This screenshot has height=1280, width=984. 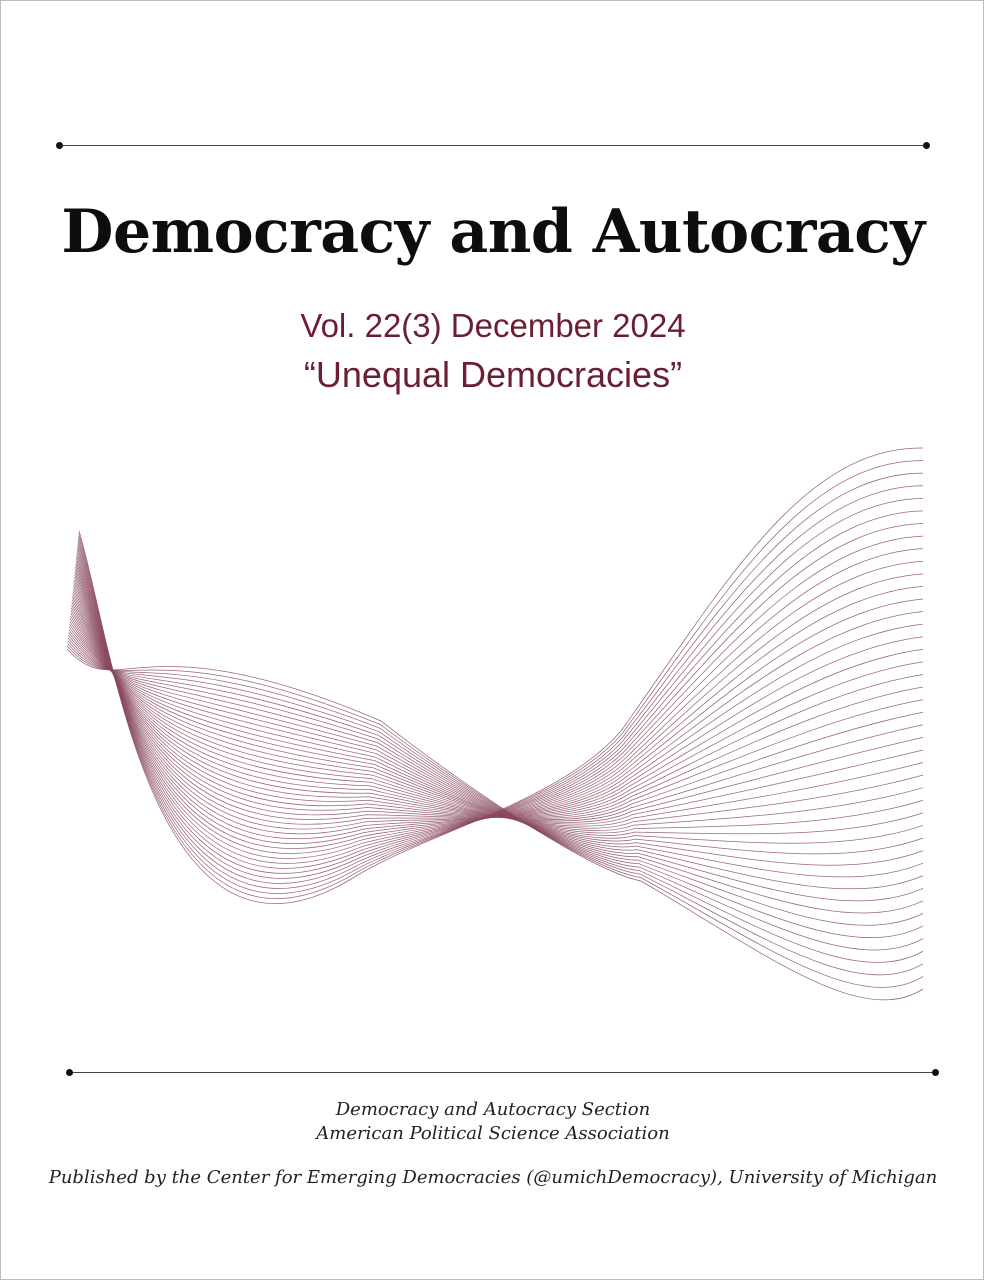 I want to click on volume-issue: Vol. 22(3) December 2024, so click(x=493, y=325).